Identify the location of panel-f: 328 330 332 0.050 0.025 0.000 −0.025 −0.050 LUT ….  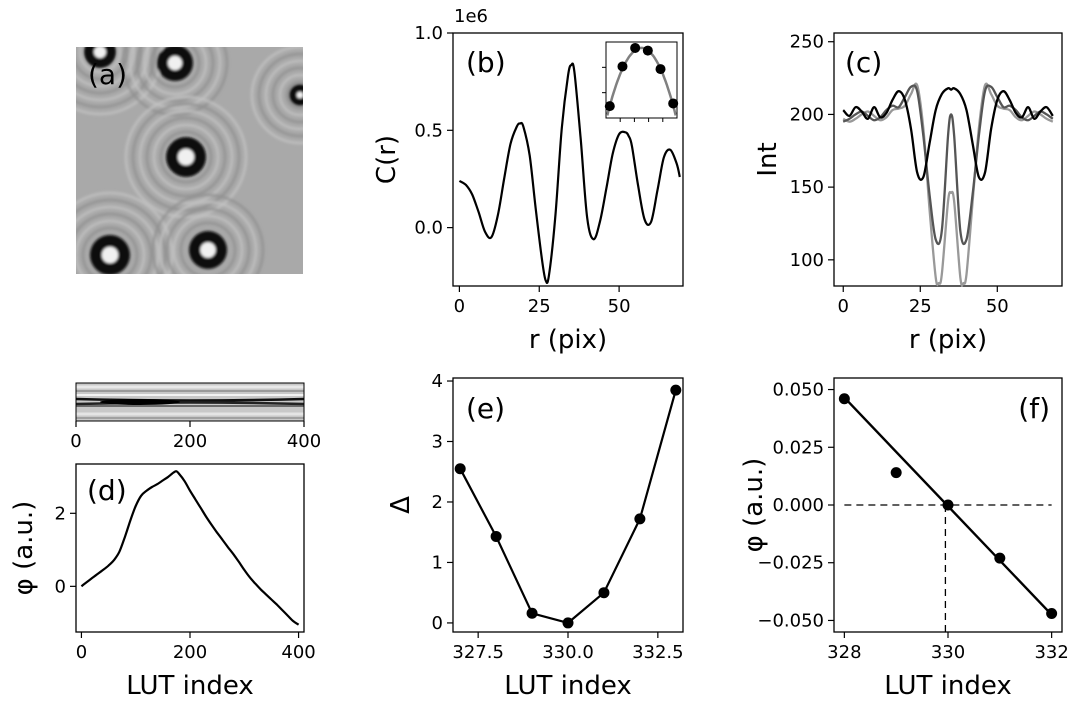
(904, 539).